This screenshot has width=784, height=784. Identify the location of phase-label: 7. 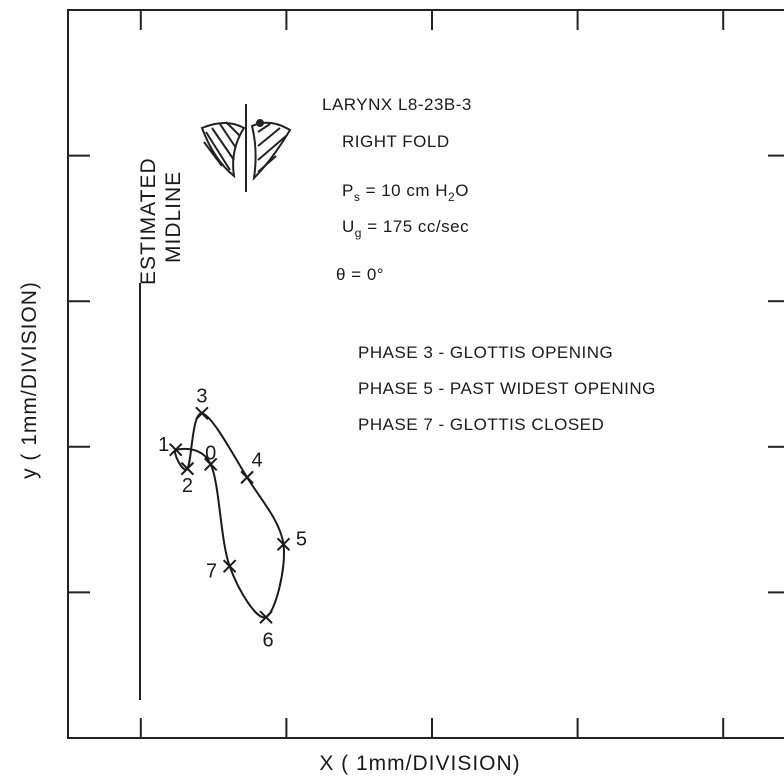
(211, 571).